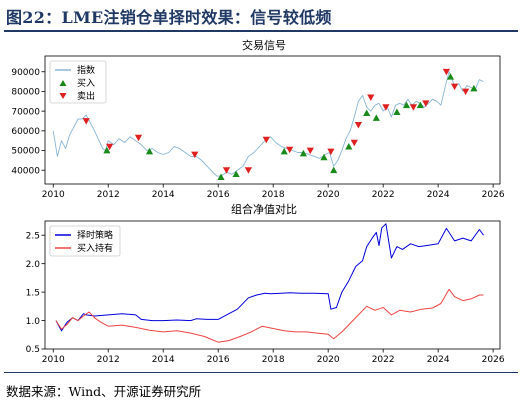  I want to click on y-tick-label: 2.5, so click(33, 236).